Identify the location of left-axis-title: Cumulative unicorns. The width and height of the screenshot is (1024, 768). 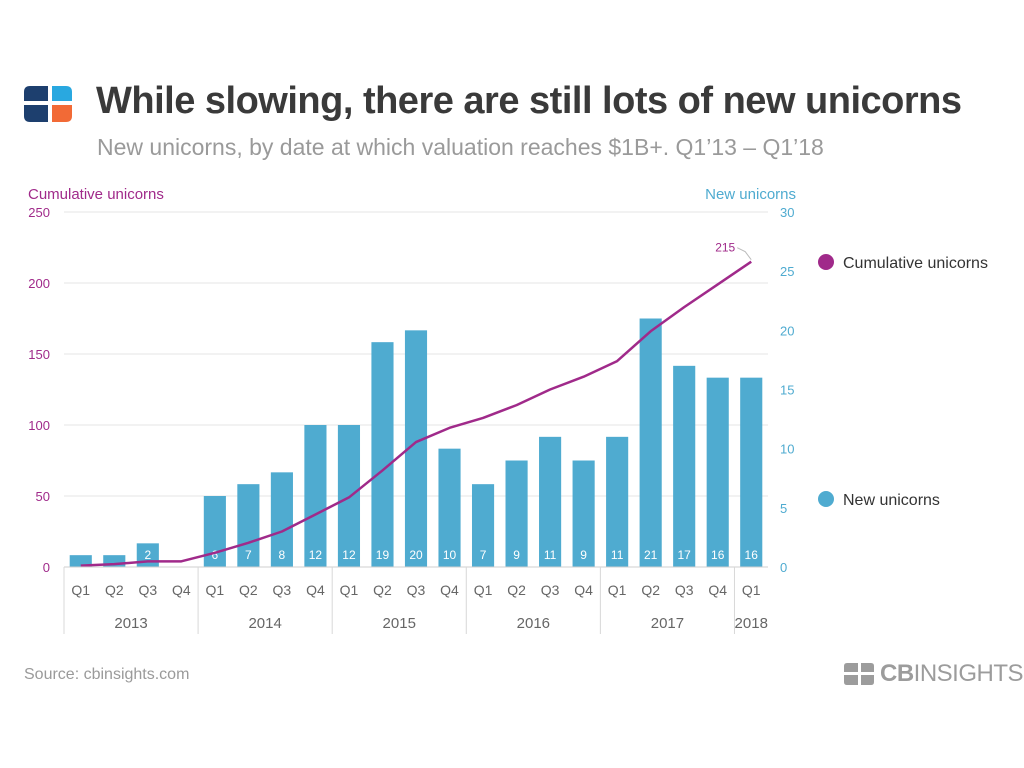
(96, 194).